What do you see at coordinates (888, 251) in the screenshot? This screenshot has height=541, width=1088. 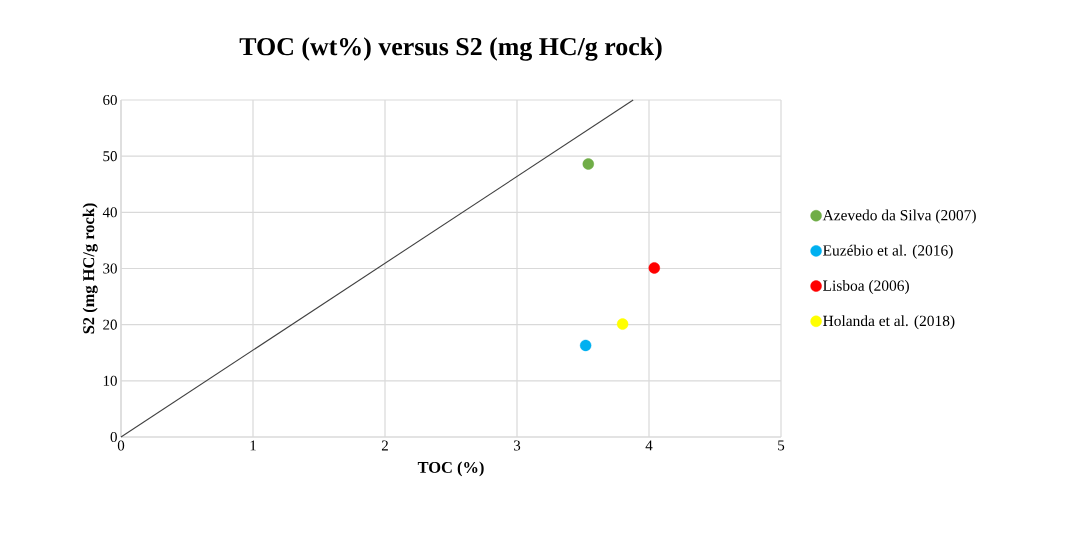 I see `legend-label: Euzébio et al. (2016)` at bounding box center [888, 251].